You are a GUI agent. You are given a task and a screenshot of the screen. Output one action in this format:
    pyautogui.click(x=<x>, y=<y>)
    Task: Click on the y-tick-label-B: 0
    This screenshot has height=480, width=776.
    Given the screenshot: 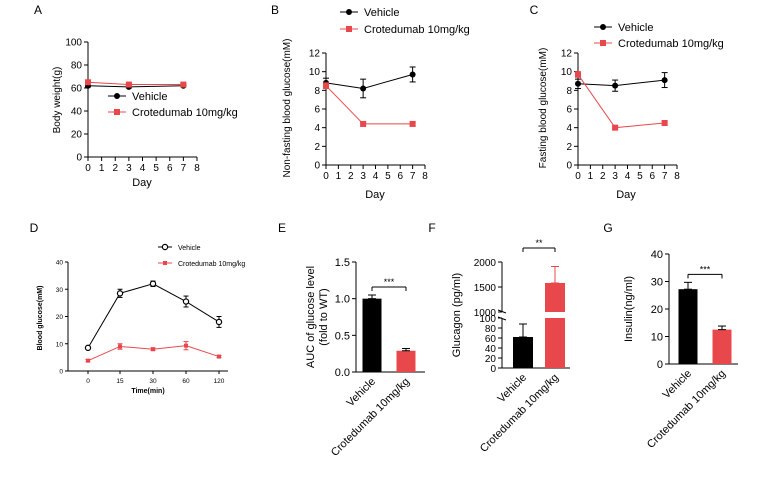 What is the action you would take?
    pyautogui.click(x=317, y=166)
    